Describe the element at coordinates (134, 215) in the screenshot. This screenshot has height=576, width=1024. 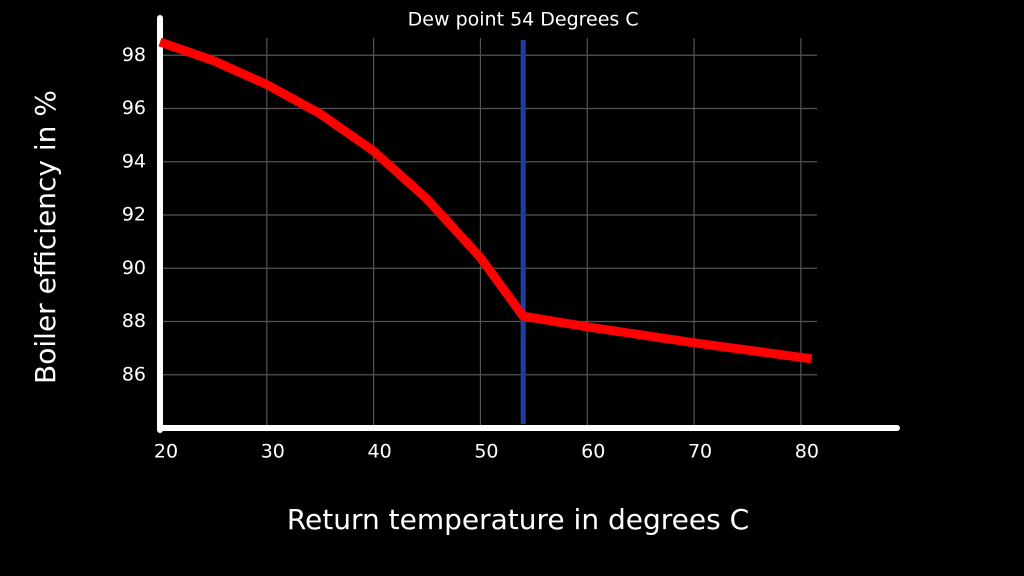
I see `y-tick-label: 92` at that location.